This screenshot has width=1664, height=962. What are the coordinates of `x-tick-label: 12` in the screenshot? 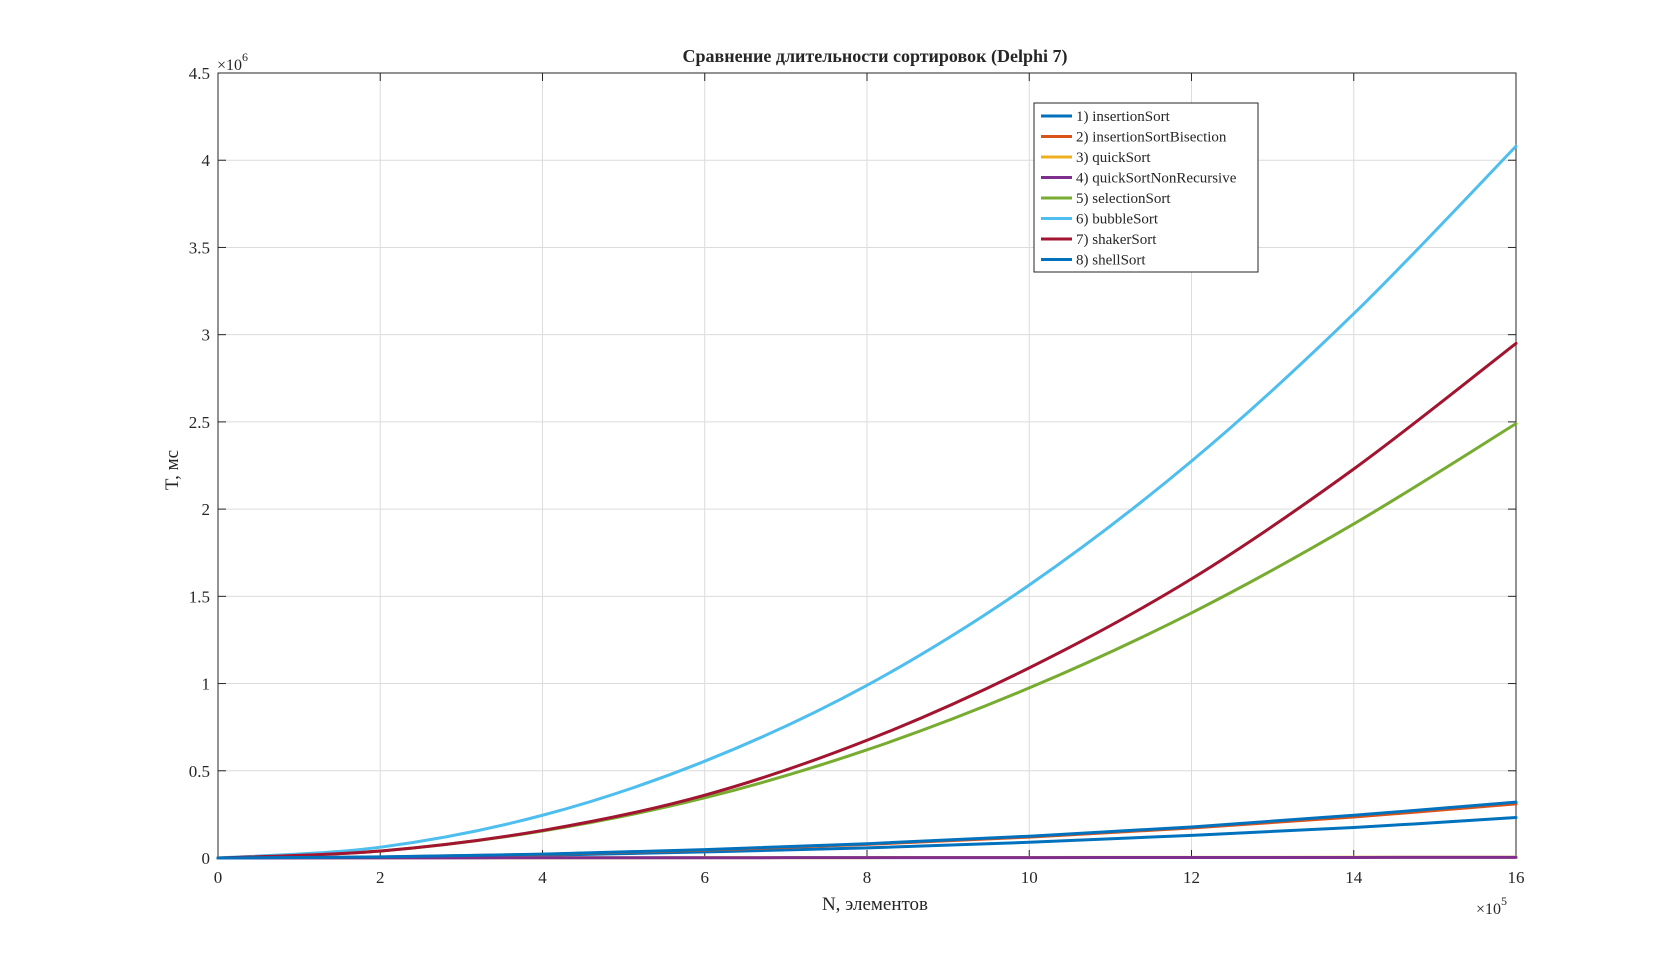 It's located at (1191, 877).